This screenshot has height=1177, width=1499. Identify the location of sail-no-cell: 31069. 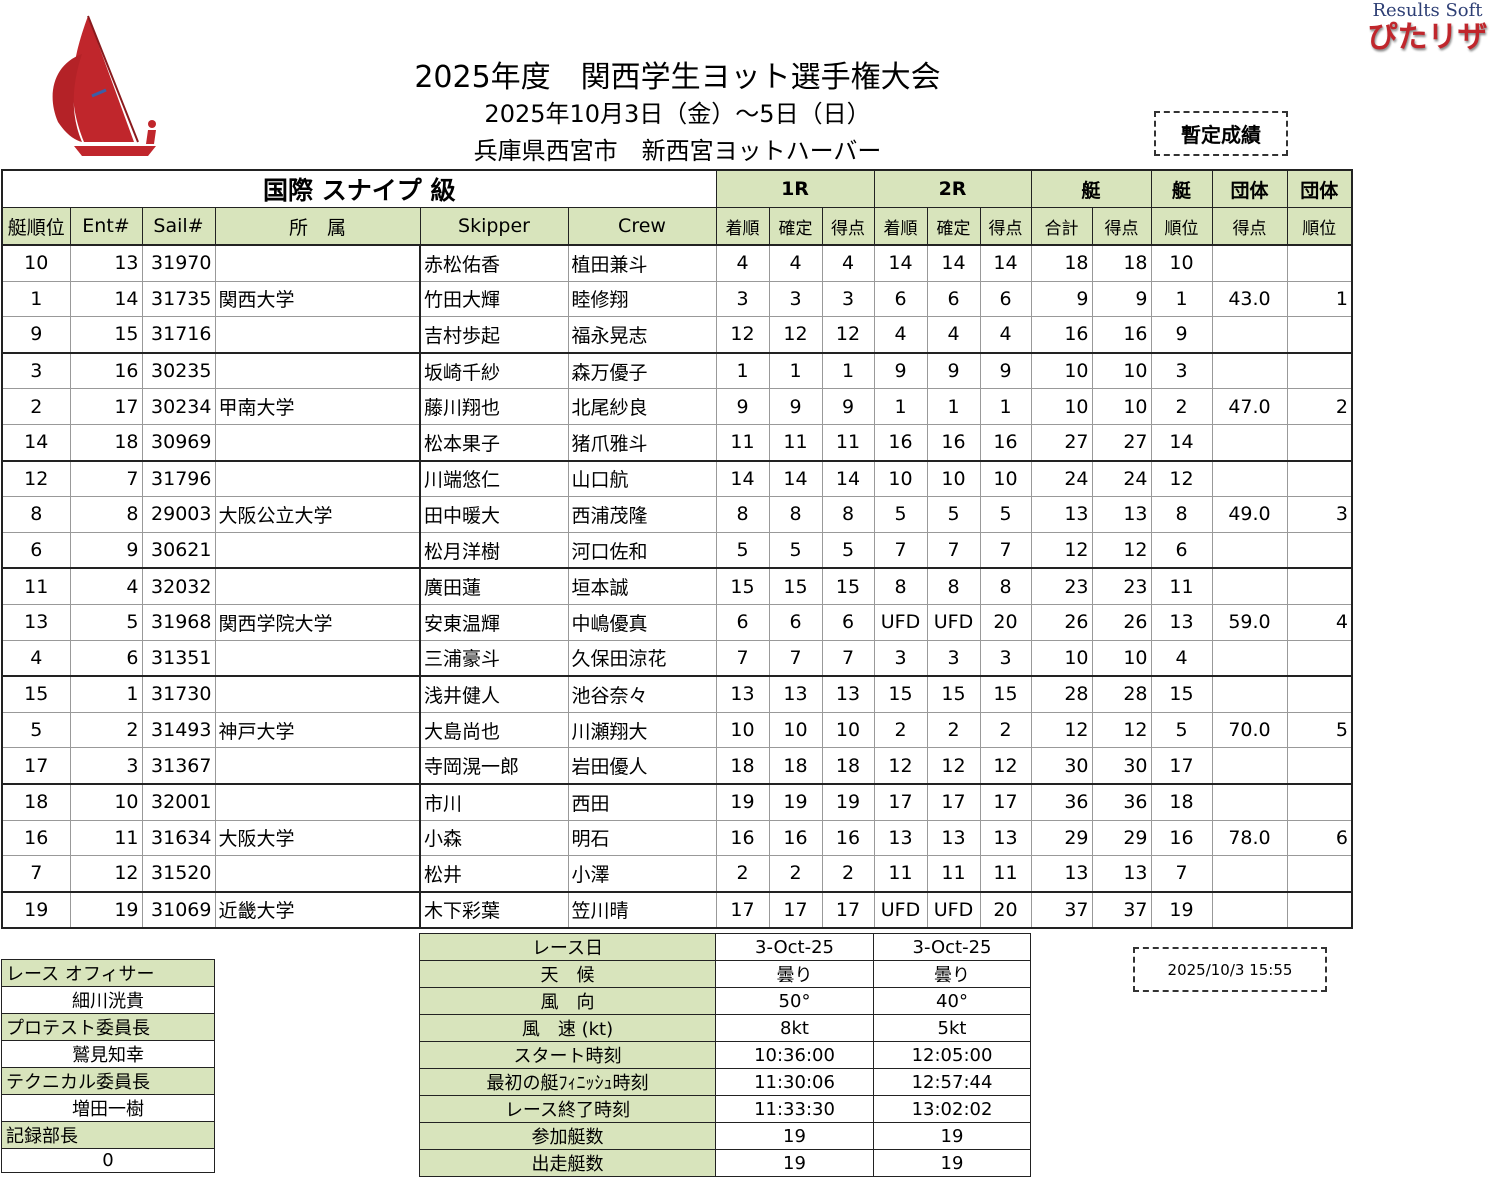
(178, 909).